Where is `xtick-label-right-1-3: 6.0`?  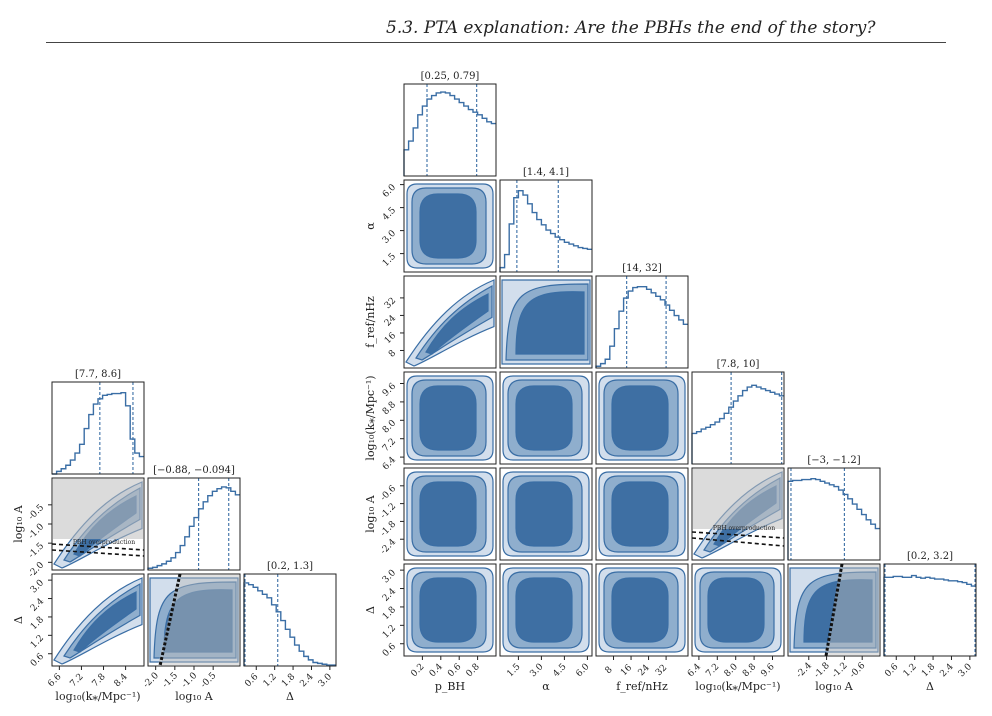
xtick-label-right-1-3: 6.0 is located at coordinates (582, 670).